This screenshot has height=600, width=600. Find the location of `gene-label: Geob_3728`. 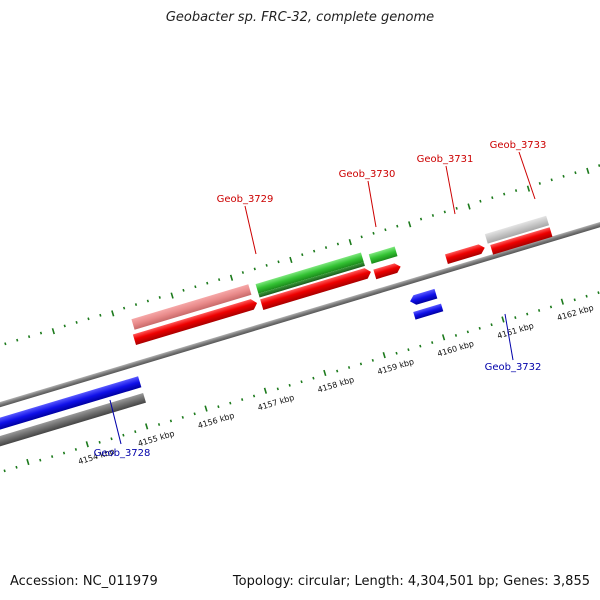

gene-label: Geob_3728 is located at coordinates (122, 453).